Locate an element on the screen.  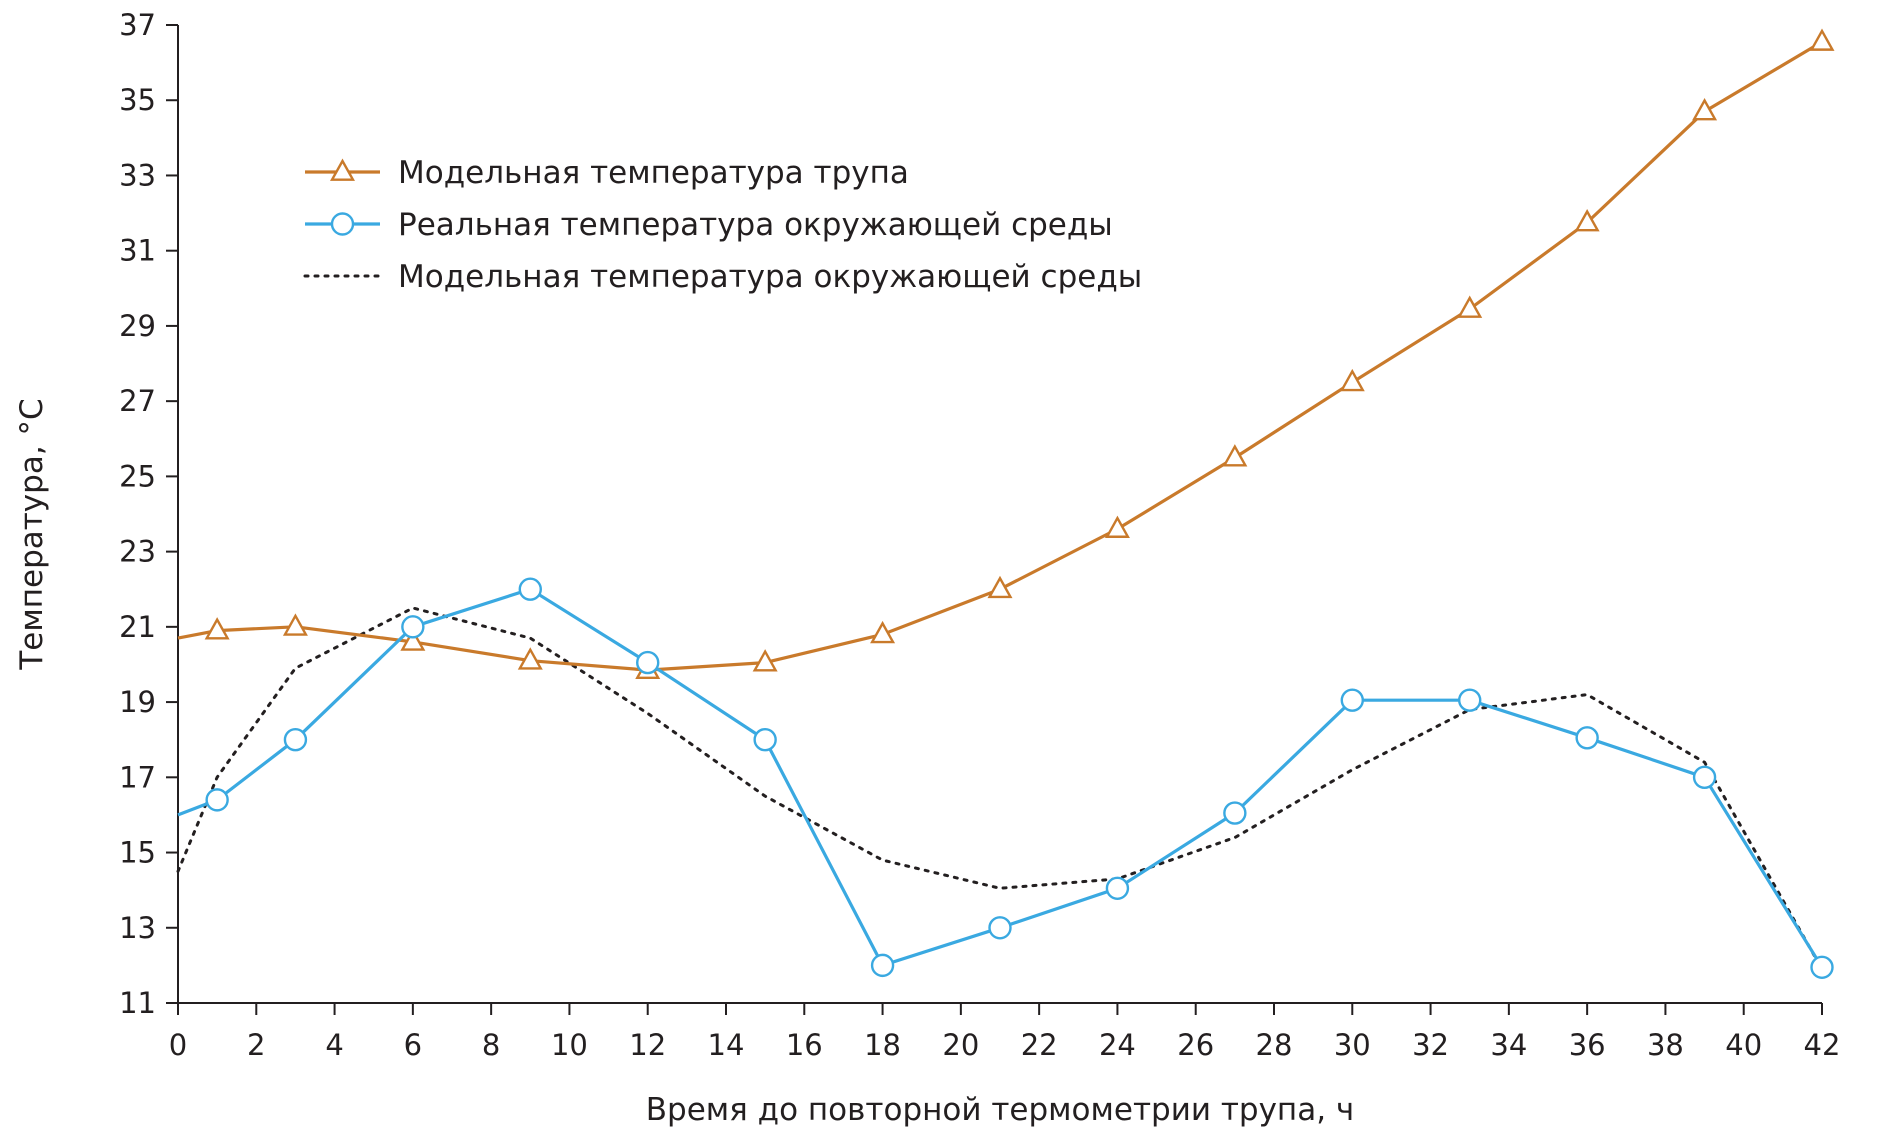
x-tick-label: 36 is located at coordinates (1587, 1045).